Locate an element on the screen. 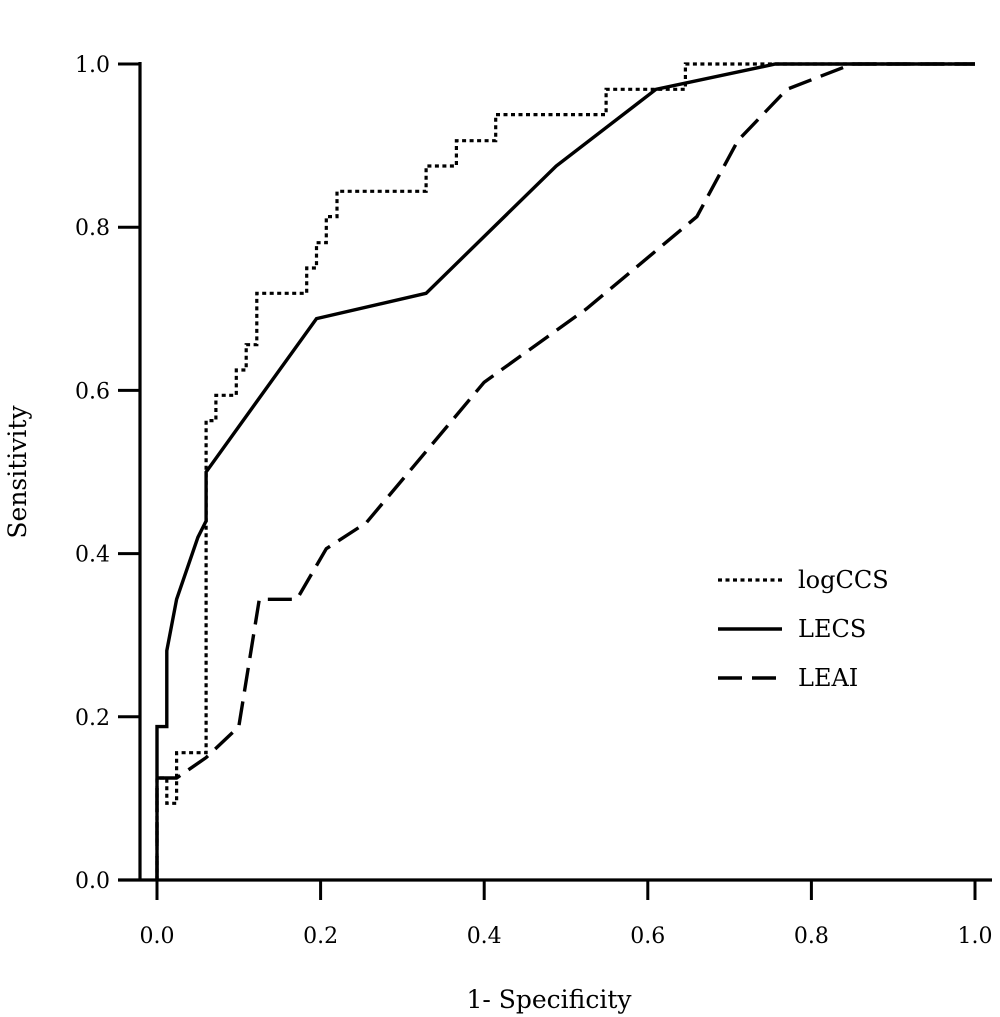  x-tick-label: 0.6 is located at coordinates (647, 936).